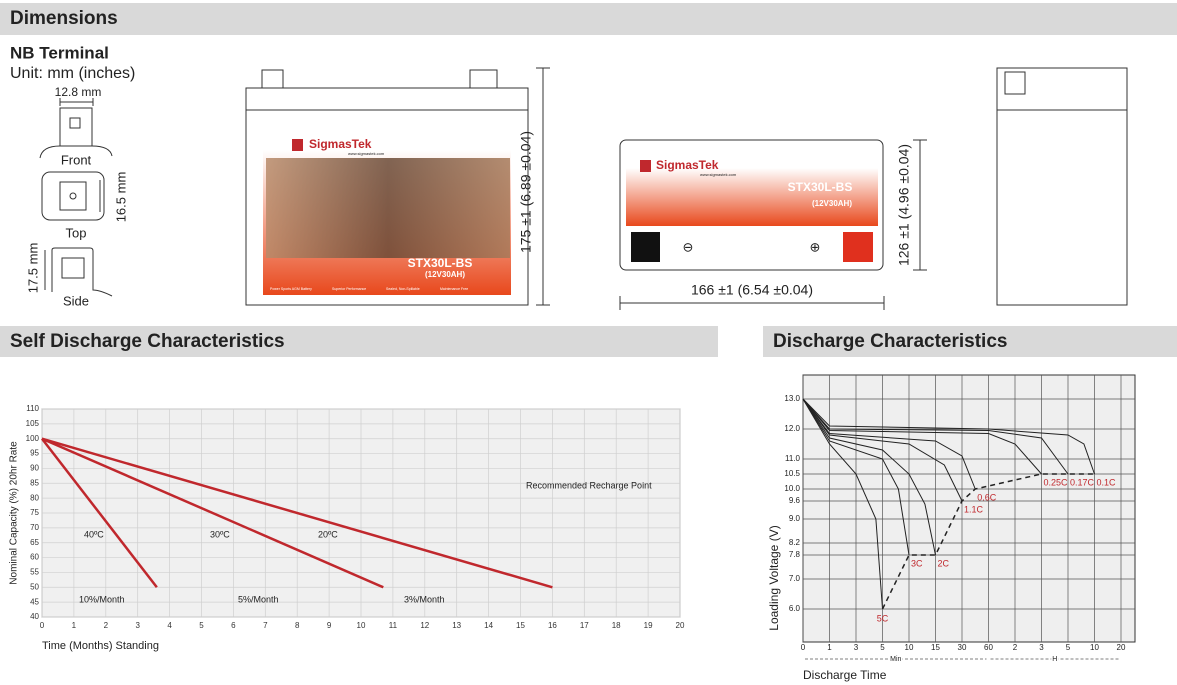  What do you see at coordinates (795, 542) in the screenshot?
I see `y-tick-label: 8.2` at bounding box center [795, 542].